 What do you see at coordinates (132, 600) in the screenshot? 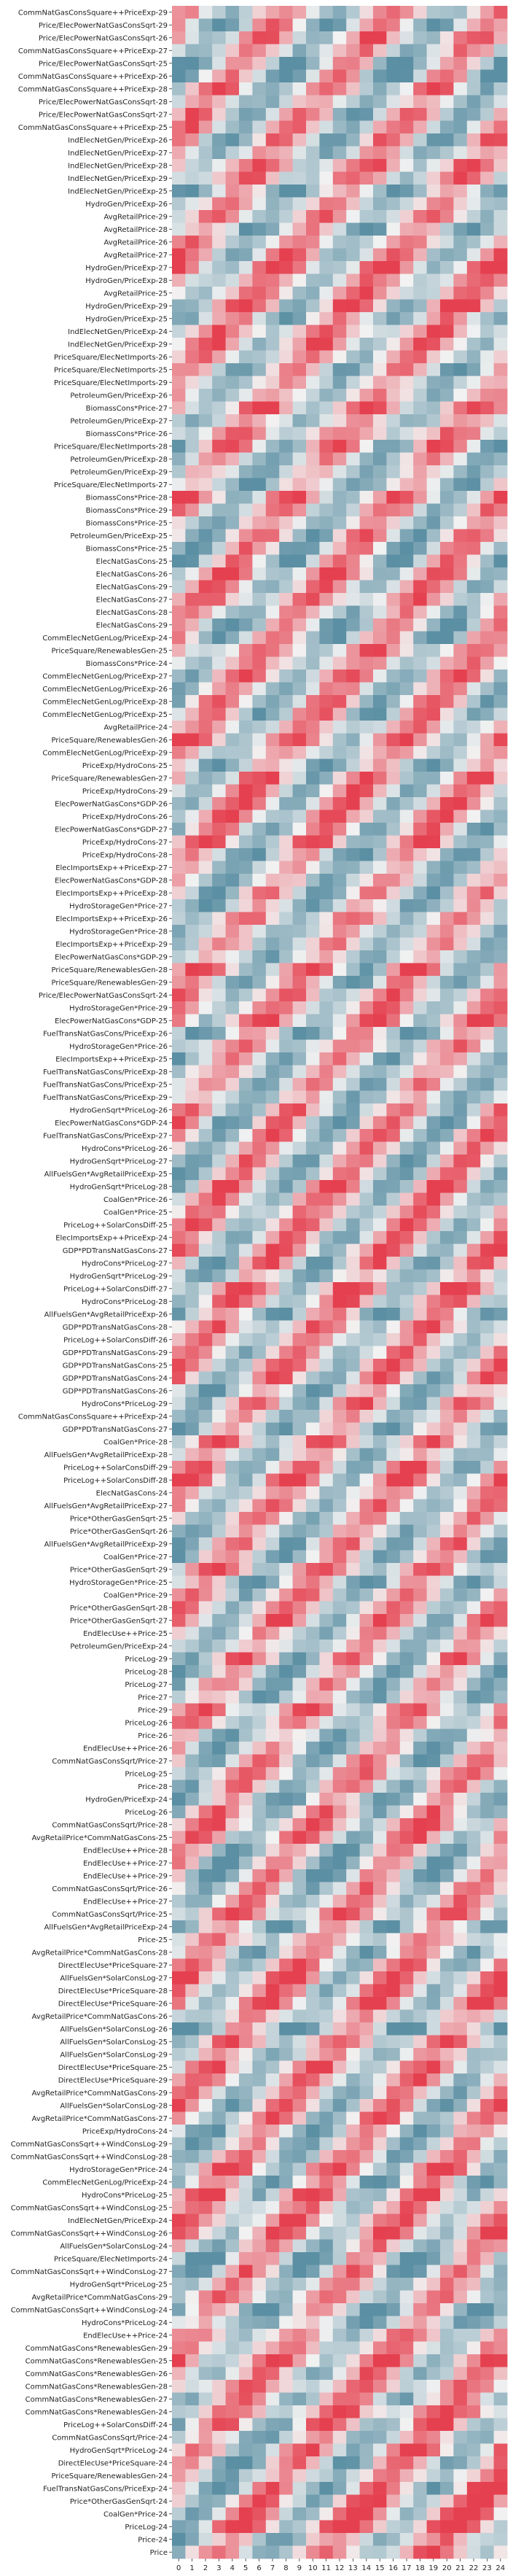
I see `y-tick-label: ElecNatGasCons-27` at bounding box center [132, 600].